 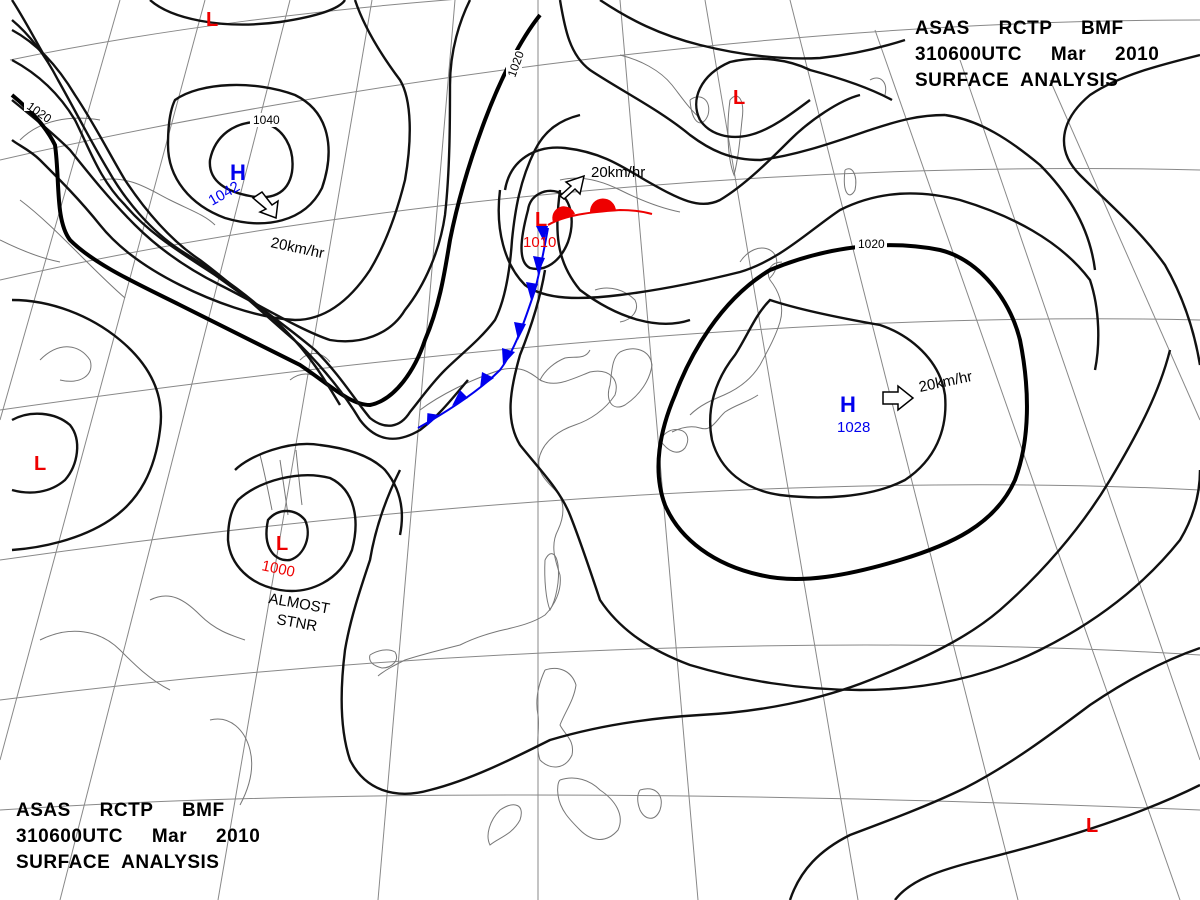 I want to click on low-pressure-value-front: 1010, so click(x=539, y=242).